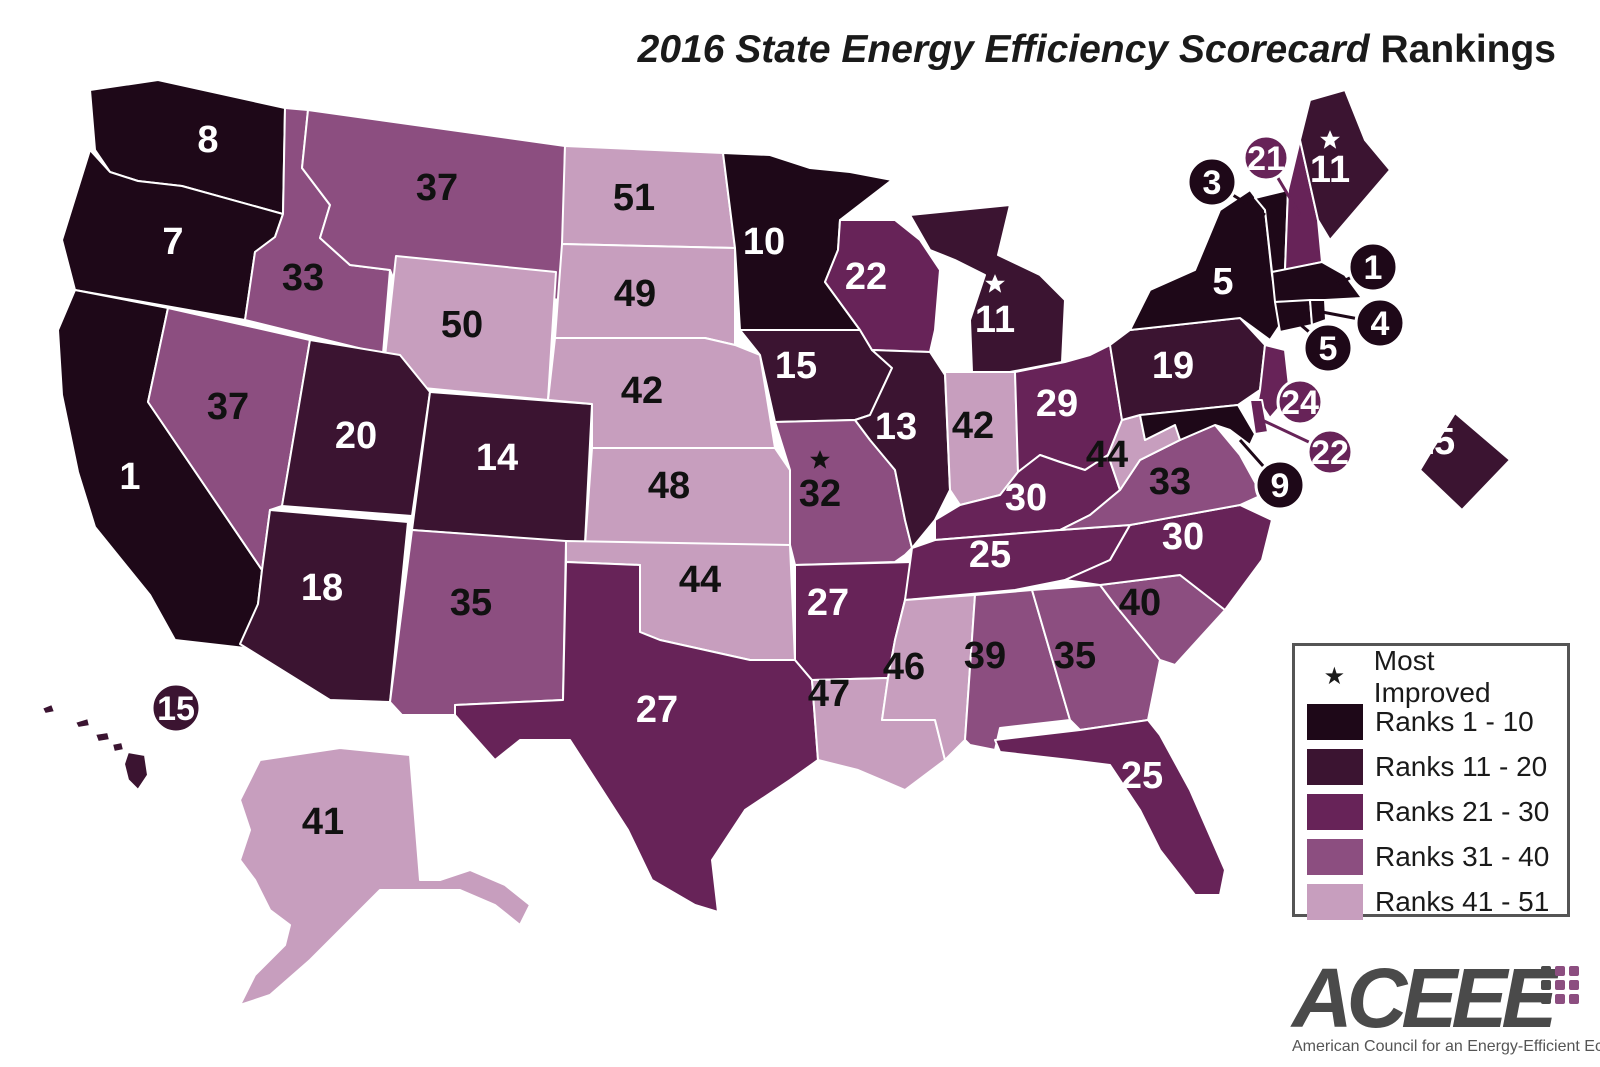 Image resolution: width=1600 pixels, height=1067 pixels. I want to click on callout-circle-ma, so click(1373, 267).